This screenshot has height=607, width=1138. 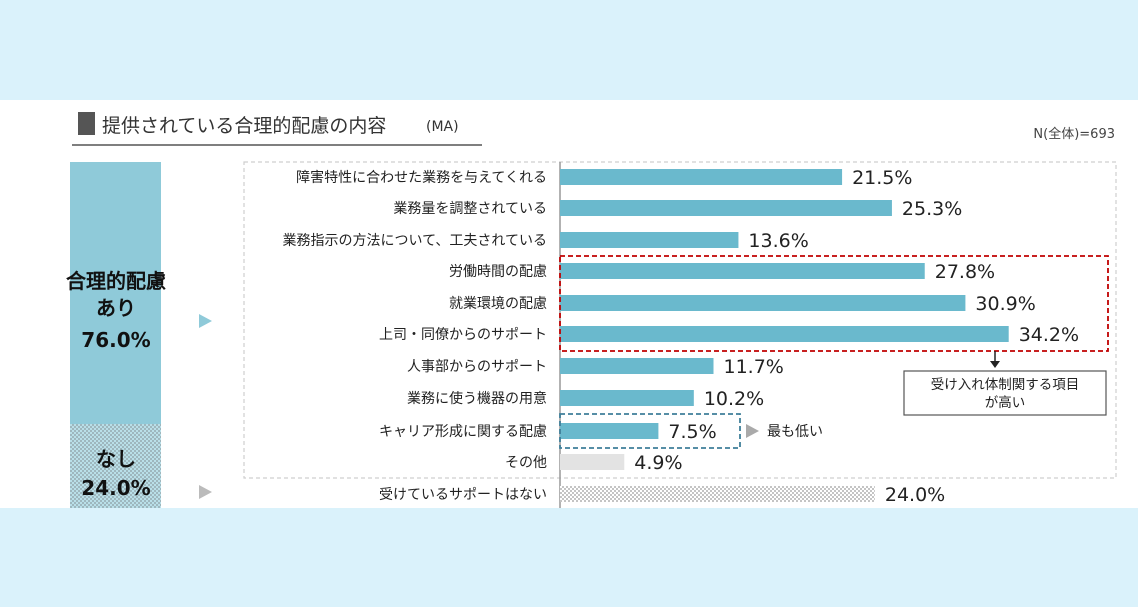 What do you see at coordinates (86, 123) in the screenshot?
I see `title-square-icon` at bounding box center [86, 123].